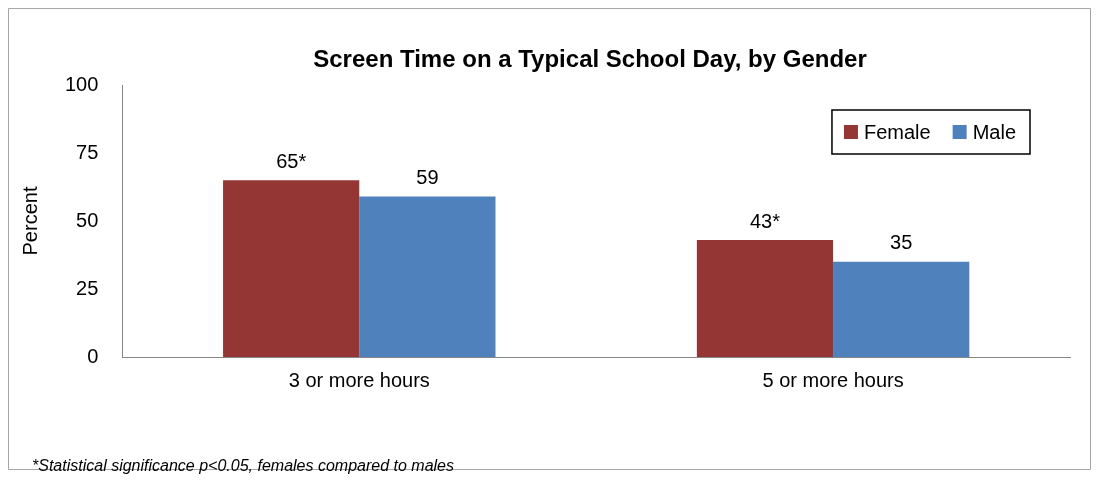 This screenshot has height=480, width=1099. I want to click on legend-label: Female, so click(897, 131).